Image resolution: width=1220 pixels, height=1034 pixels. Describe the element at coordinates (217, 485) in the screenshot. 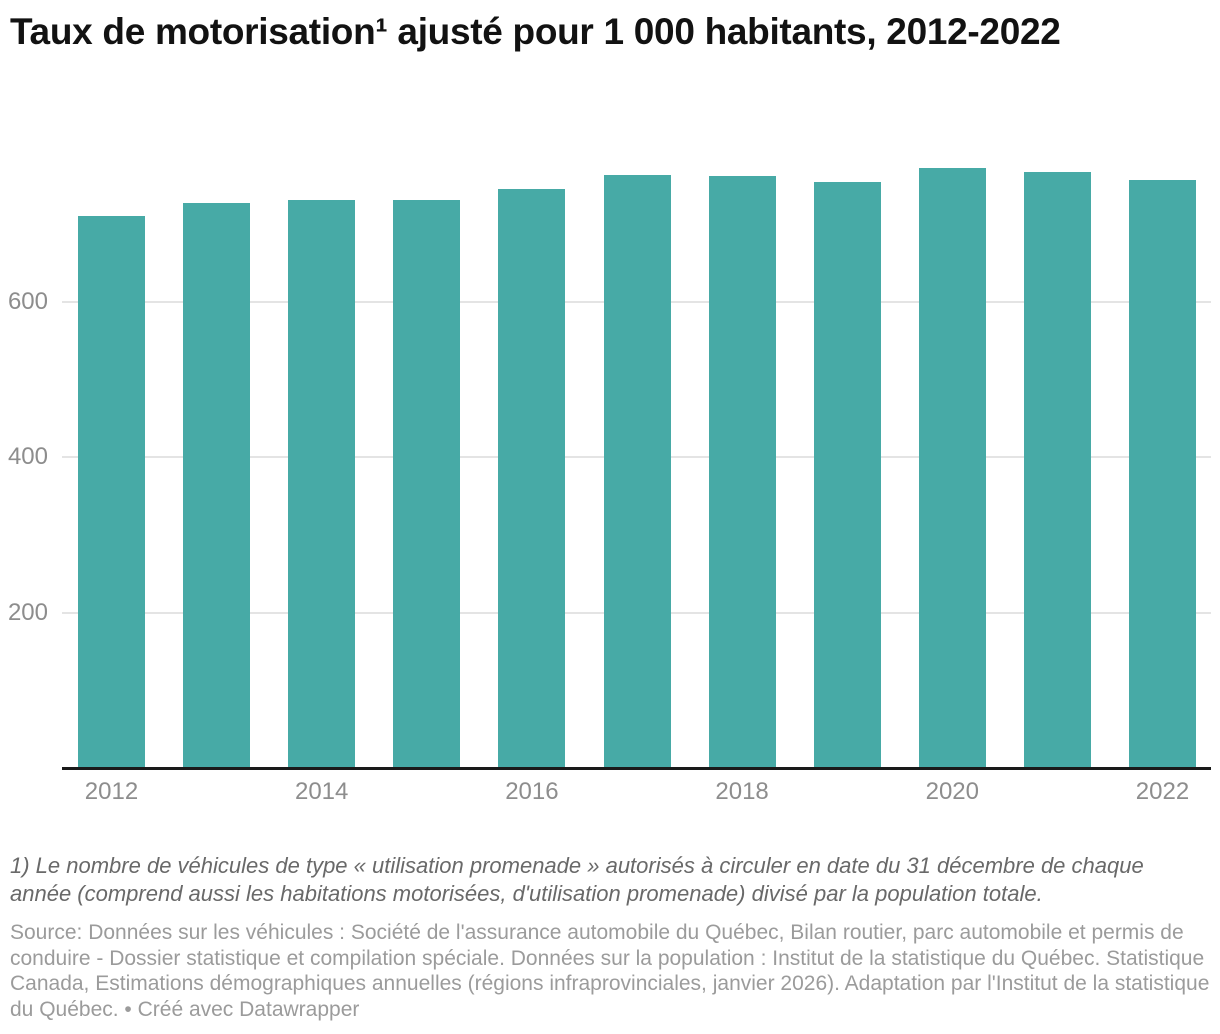

I see `bar-2013` at that location.